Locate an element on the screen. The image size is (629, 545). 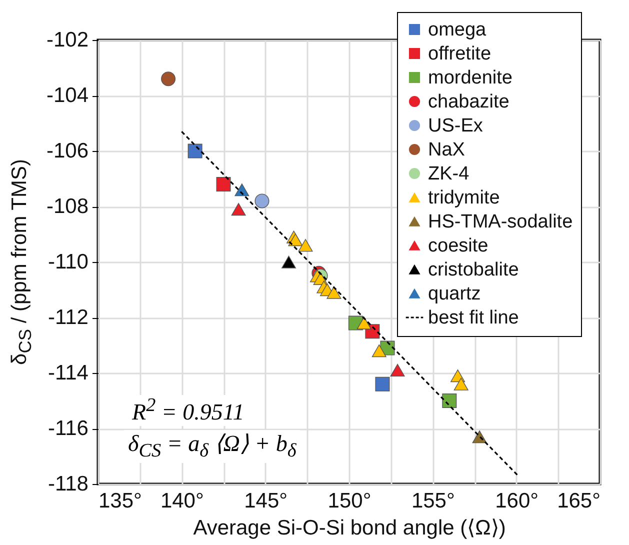
annotation: R$^{2}$ = 0.9511 is located at coordinates (188, 410).